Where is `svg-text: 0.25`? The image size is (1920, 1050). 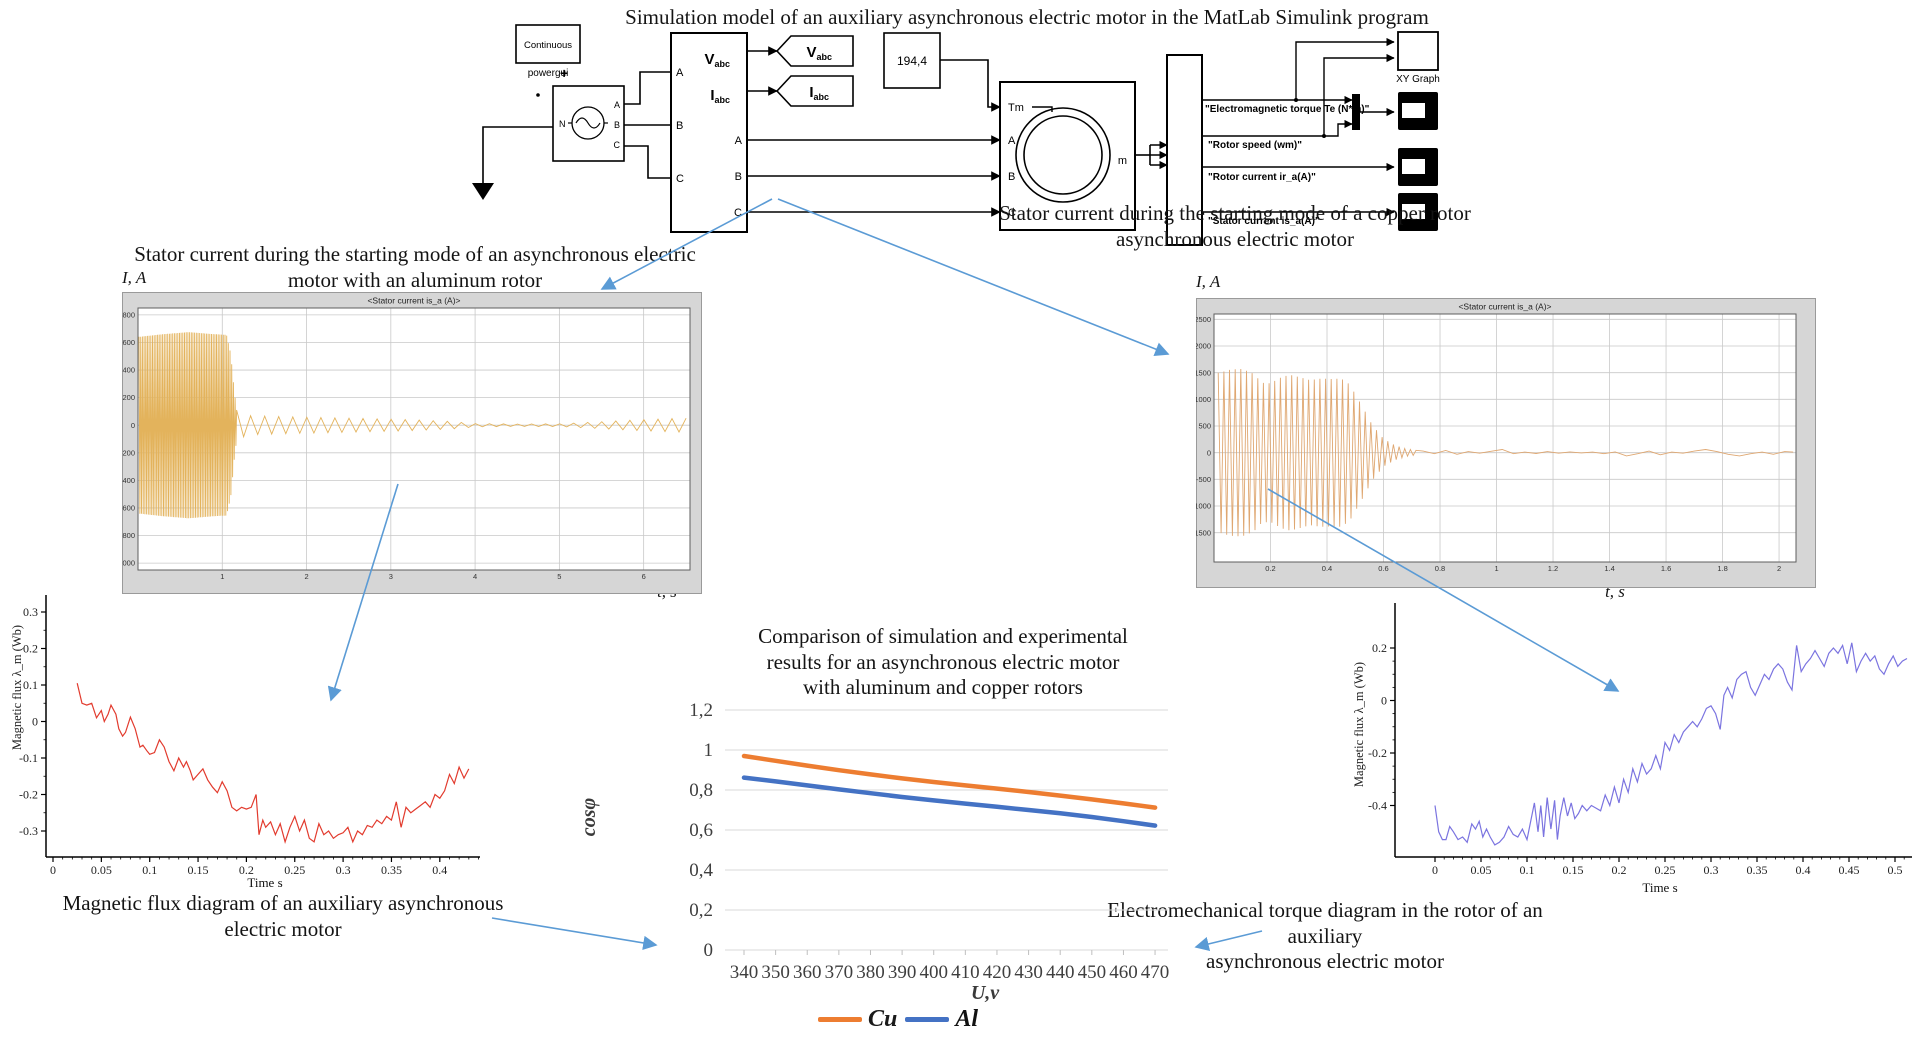
svg-text: 0.25 is located at coordinates (294, 870).